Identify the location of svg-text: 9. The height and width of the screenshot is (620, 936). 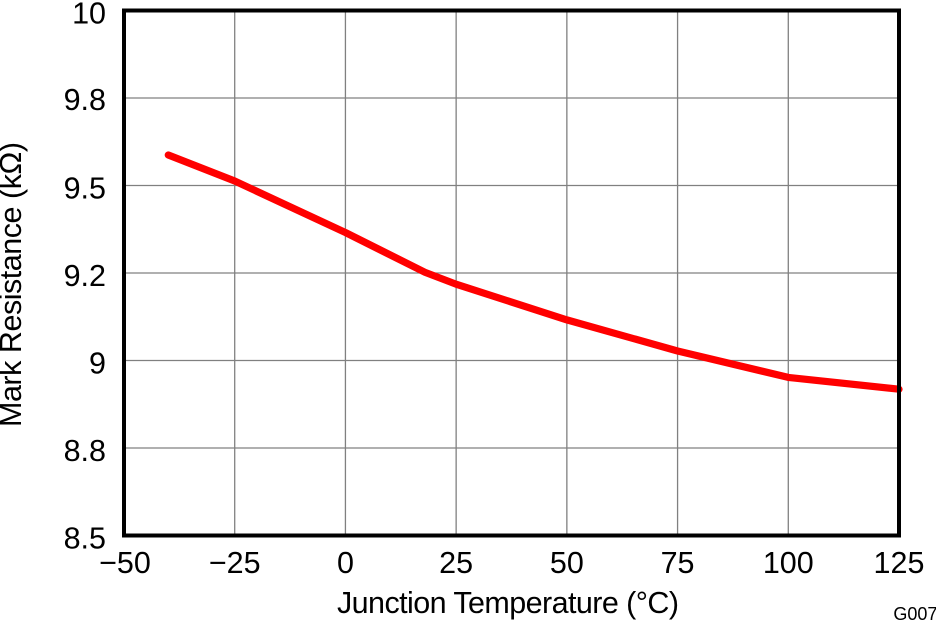
(97, 364).